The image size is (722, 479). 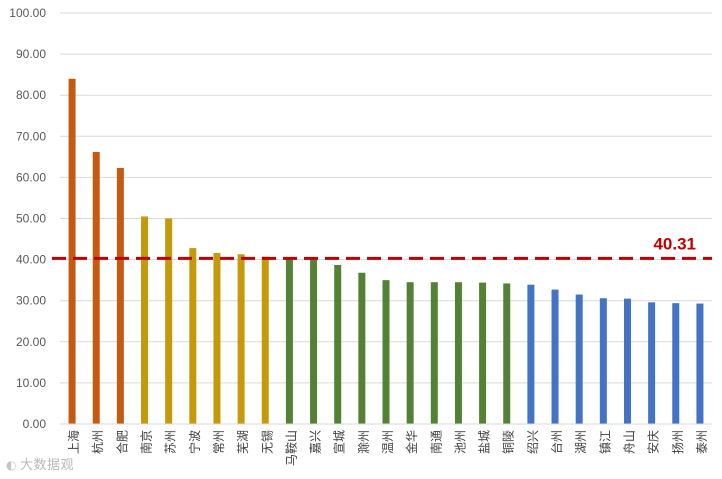 What do you see at coordinates (674, 243) in the screenshot?
I see `reference-value-label: 40.31` at bounding box center [674, 243].